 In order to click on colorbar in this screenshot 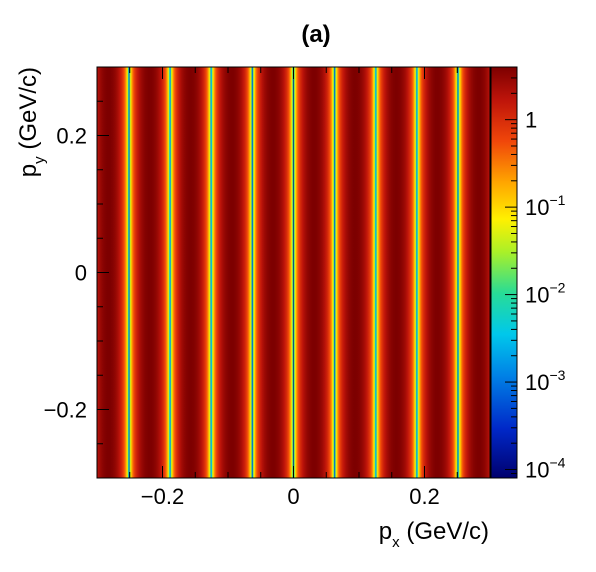, I will do `click(504, 272)`.